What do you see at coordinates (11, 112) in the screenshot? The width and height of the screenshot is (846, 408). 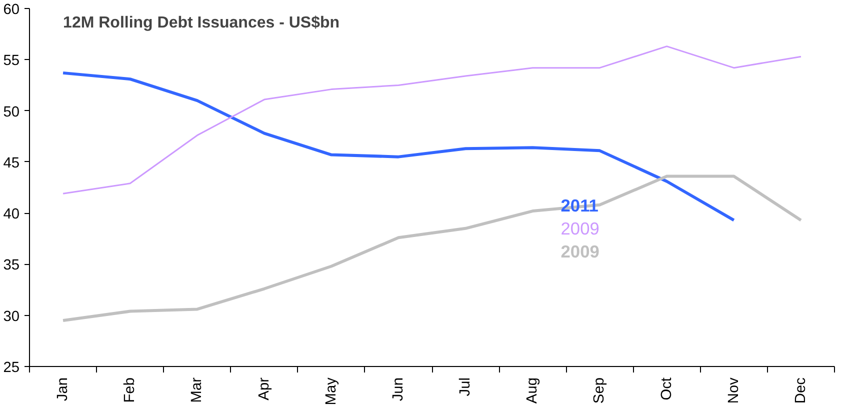 I see `y-tick-label: 50` at bounding box center [11, 112].